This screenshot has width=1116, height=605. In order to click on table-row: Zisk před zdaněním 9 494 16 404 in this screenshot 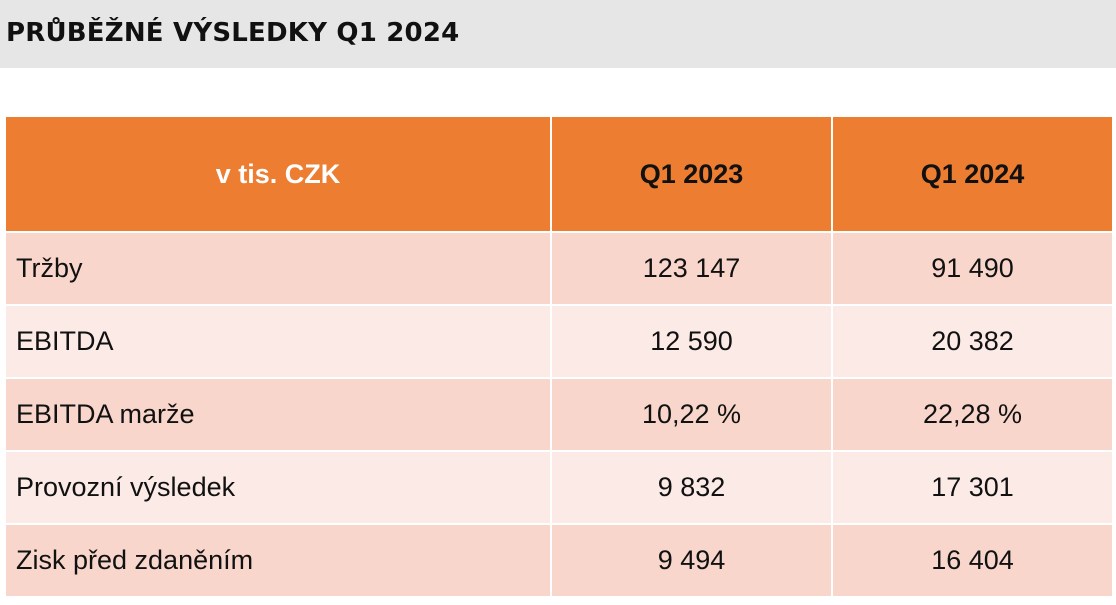, I will do `click(559, 560)`.